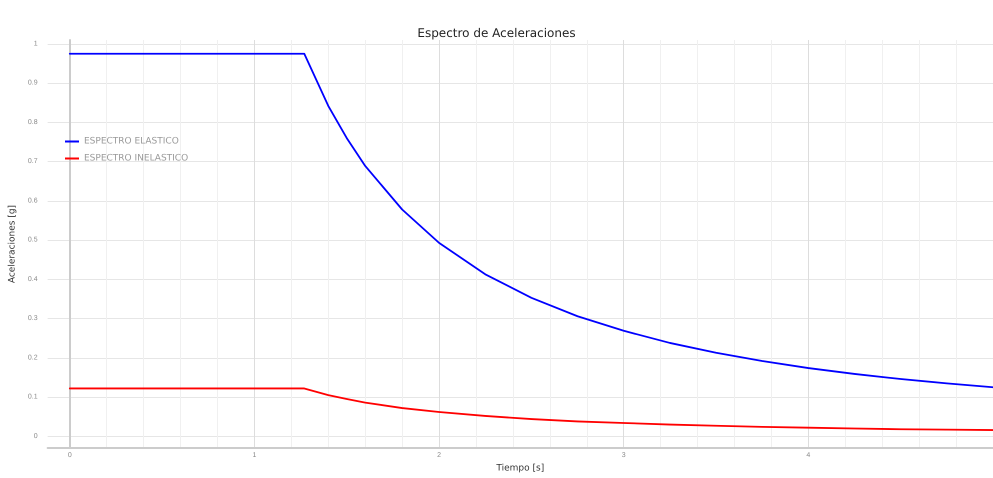  Describe the element at coordinates (519, 469) in the screenshot. I see `x-axis-title: Tiempo [s]` at that location.